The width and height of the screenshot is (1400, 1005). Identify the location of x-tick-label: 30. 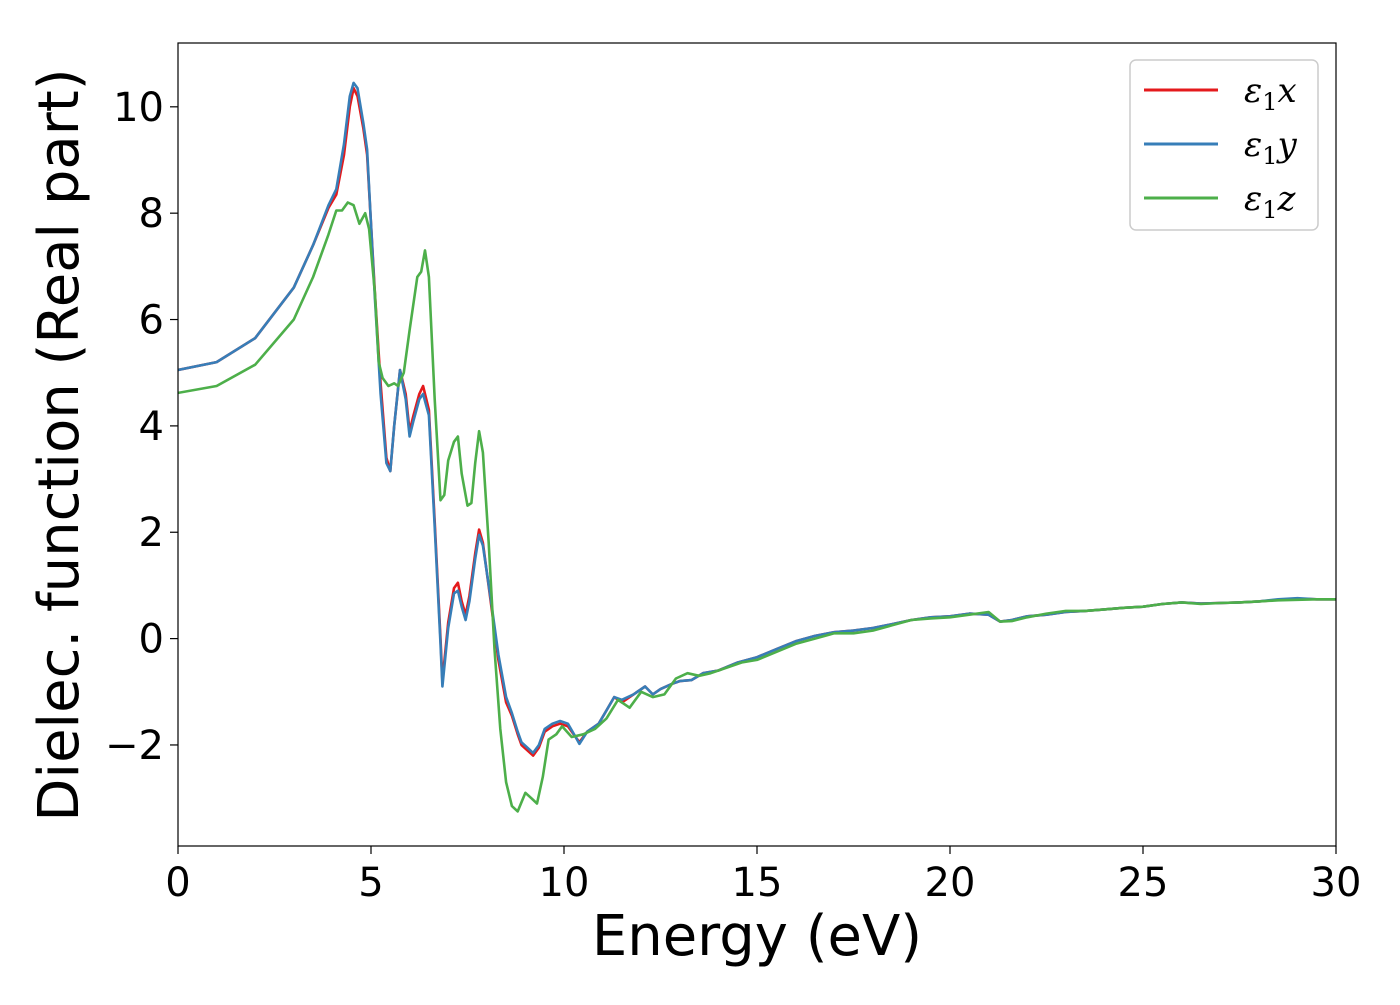
(1336, 883).